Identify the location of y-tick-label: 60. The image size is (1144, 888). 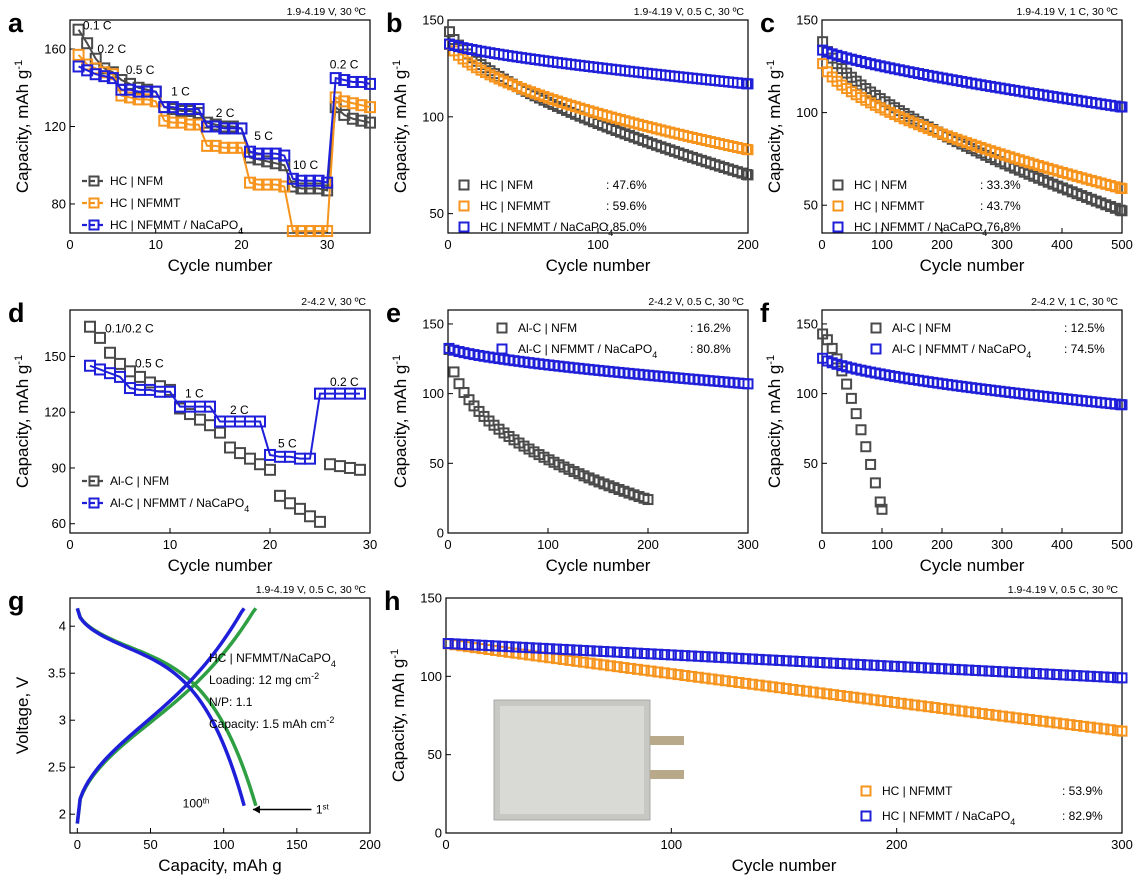
(59, 523).